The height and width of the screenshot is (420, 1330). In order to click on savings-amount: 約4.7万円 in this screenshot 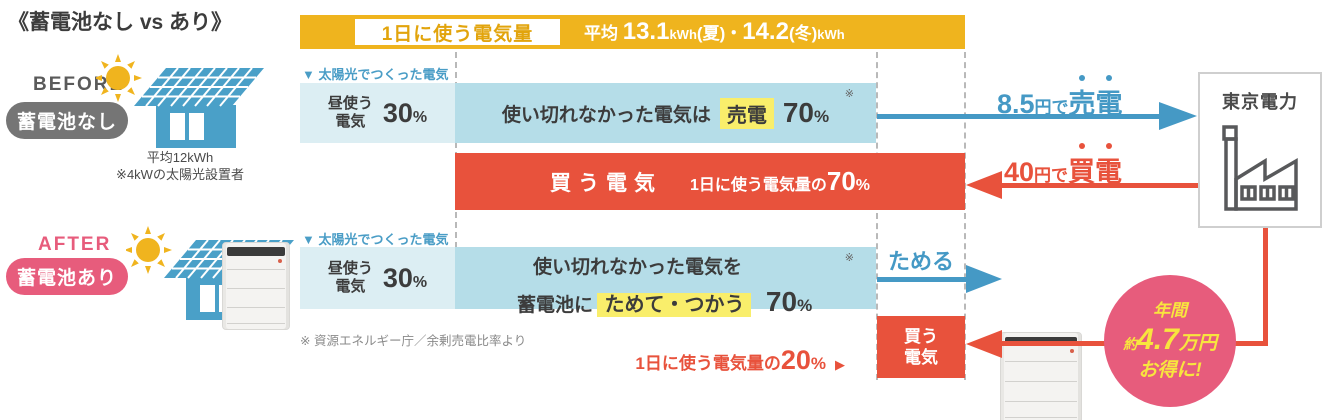, I will do `click(1170, 340)`.